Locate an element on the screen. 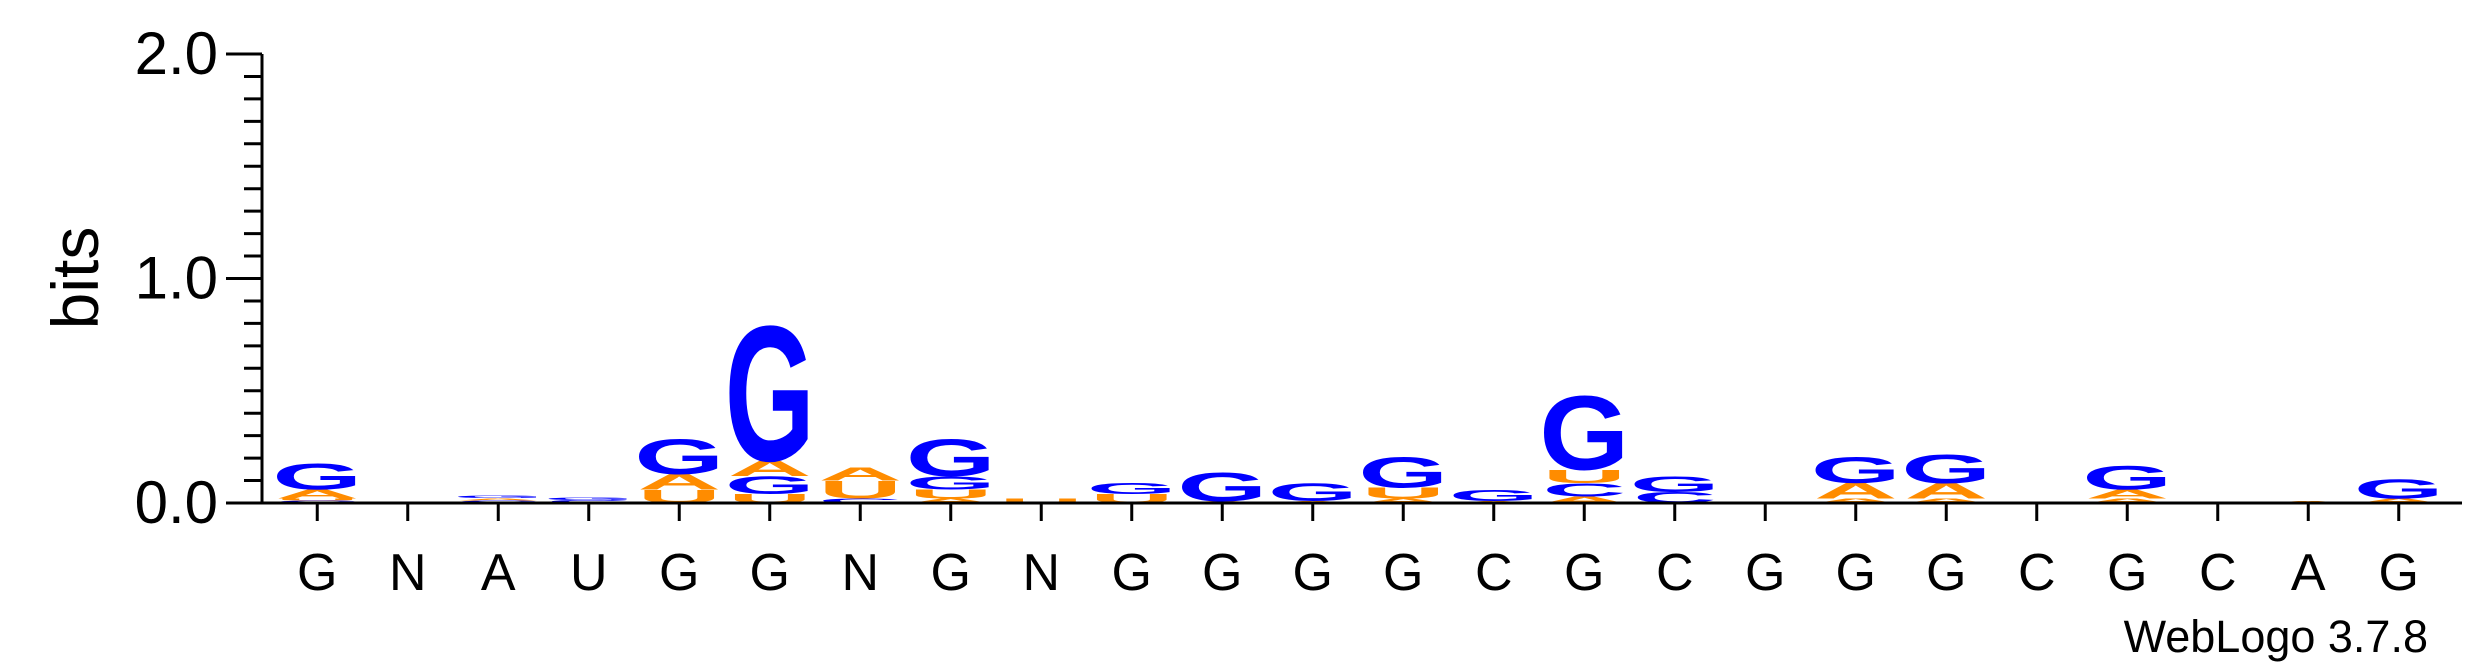 The image size is (2475, 667). logo-column: U is located at coordinates (1041, 500).